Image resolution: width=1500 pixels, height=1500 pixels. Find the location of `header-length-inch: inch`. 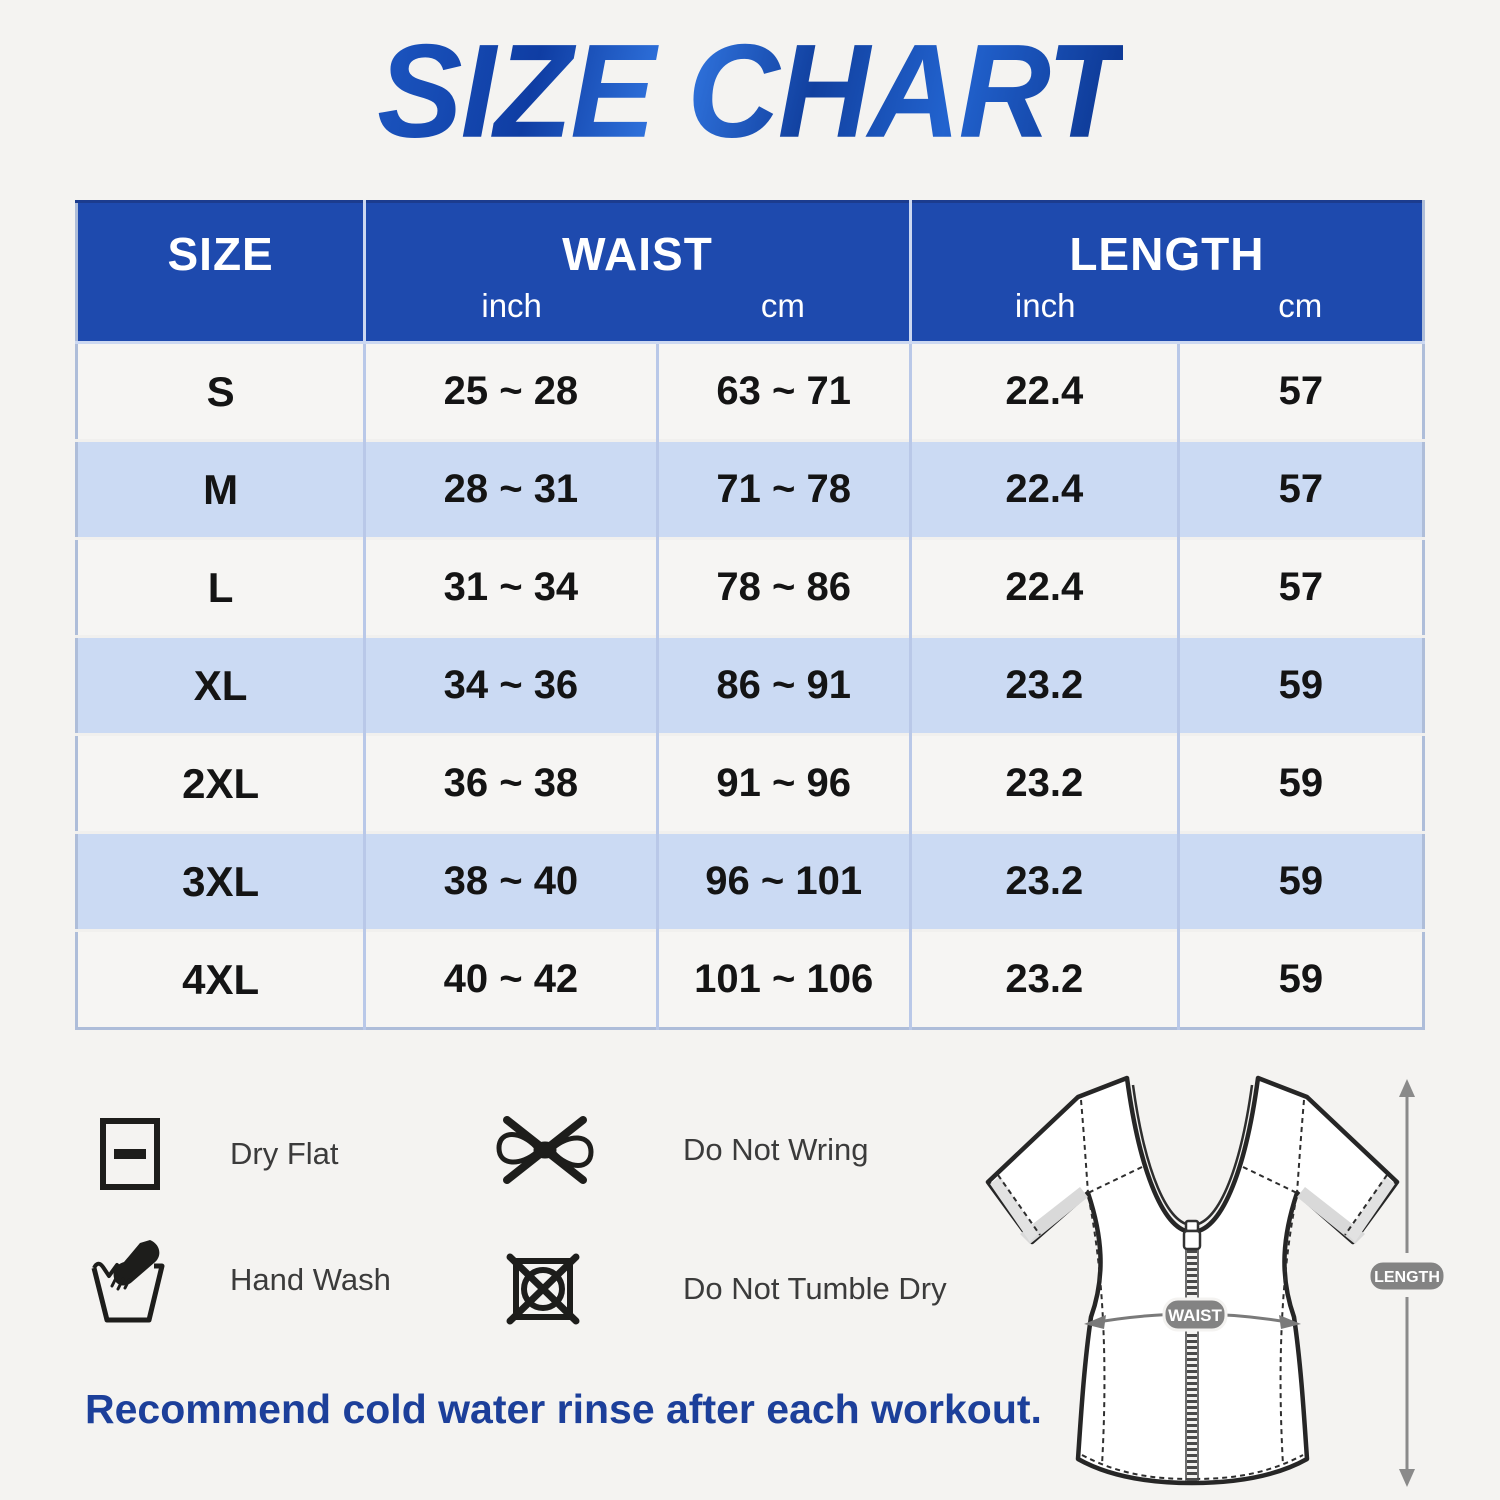

header-length-inch: inch is located at coordinates (1045, 305).